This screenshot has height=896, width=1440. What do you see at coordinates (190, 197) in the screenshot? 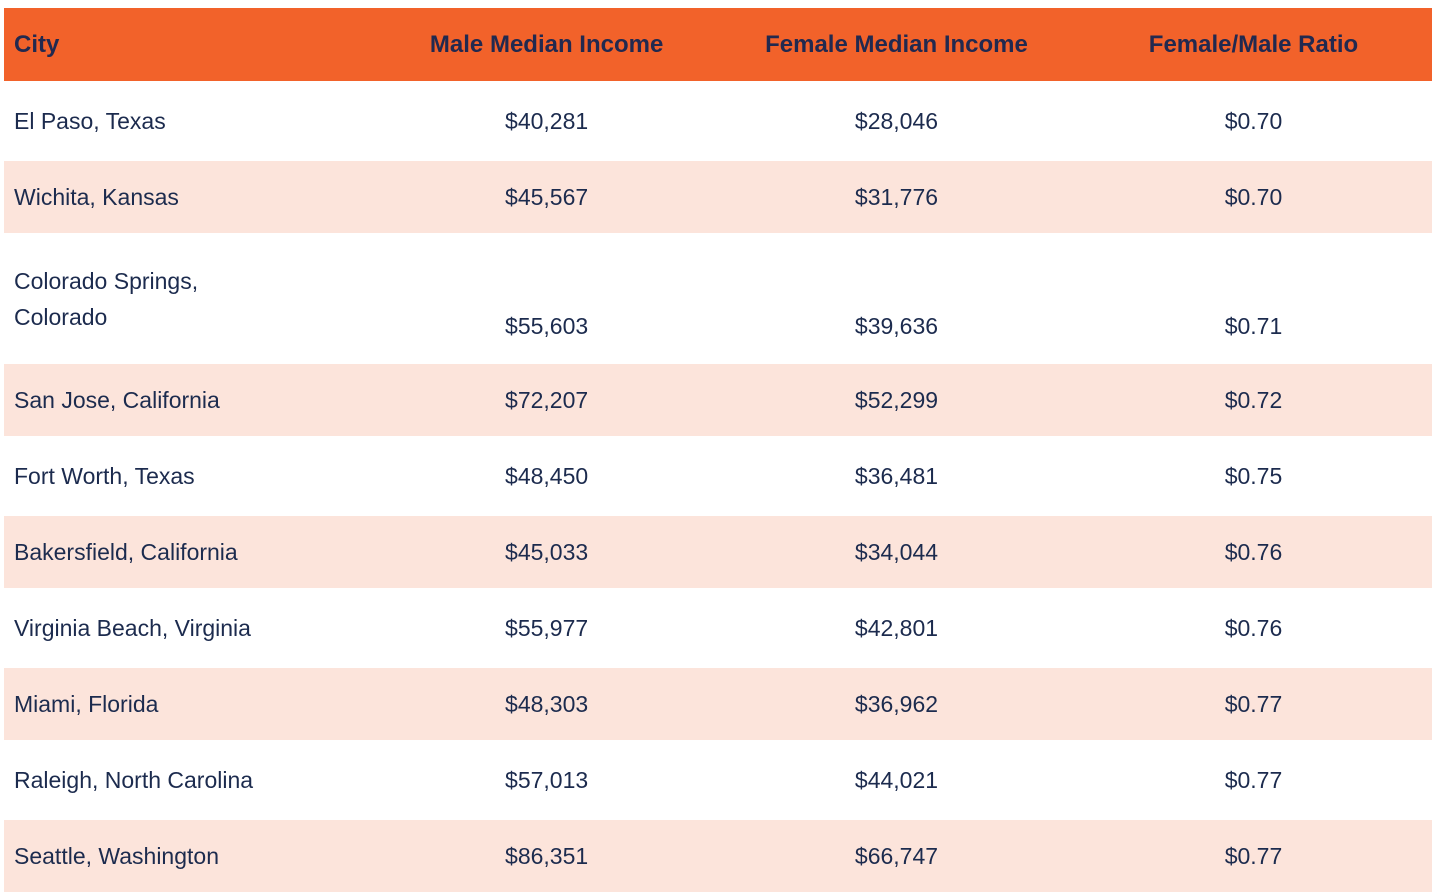
I see `cell-city: Wichita, Kansas` at bounding box center [190, 197].